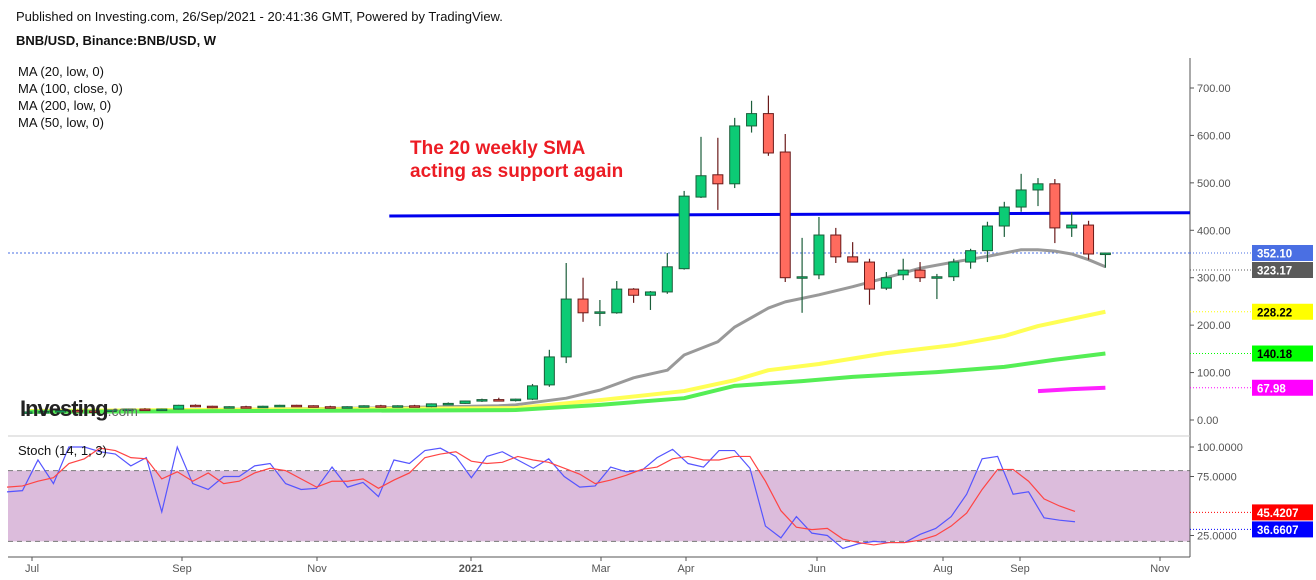 Image resolution: width=1316 pixels, height=580 pixels. I want to click on ma-value-label-ma200-bg, so click(1282, 353).